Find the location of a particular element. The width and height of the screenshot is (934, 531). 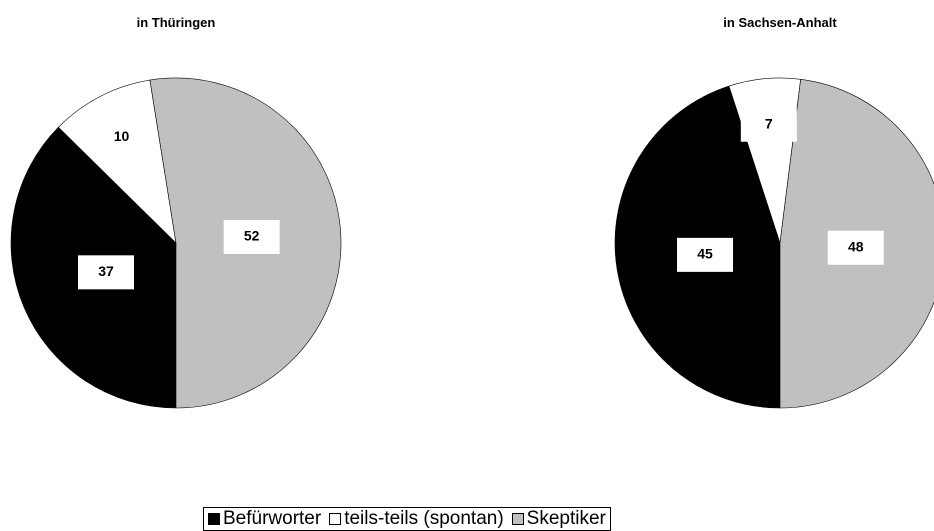

data-label: 45 is located at coordinates (705, 254).